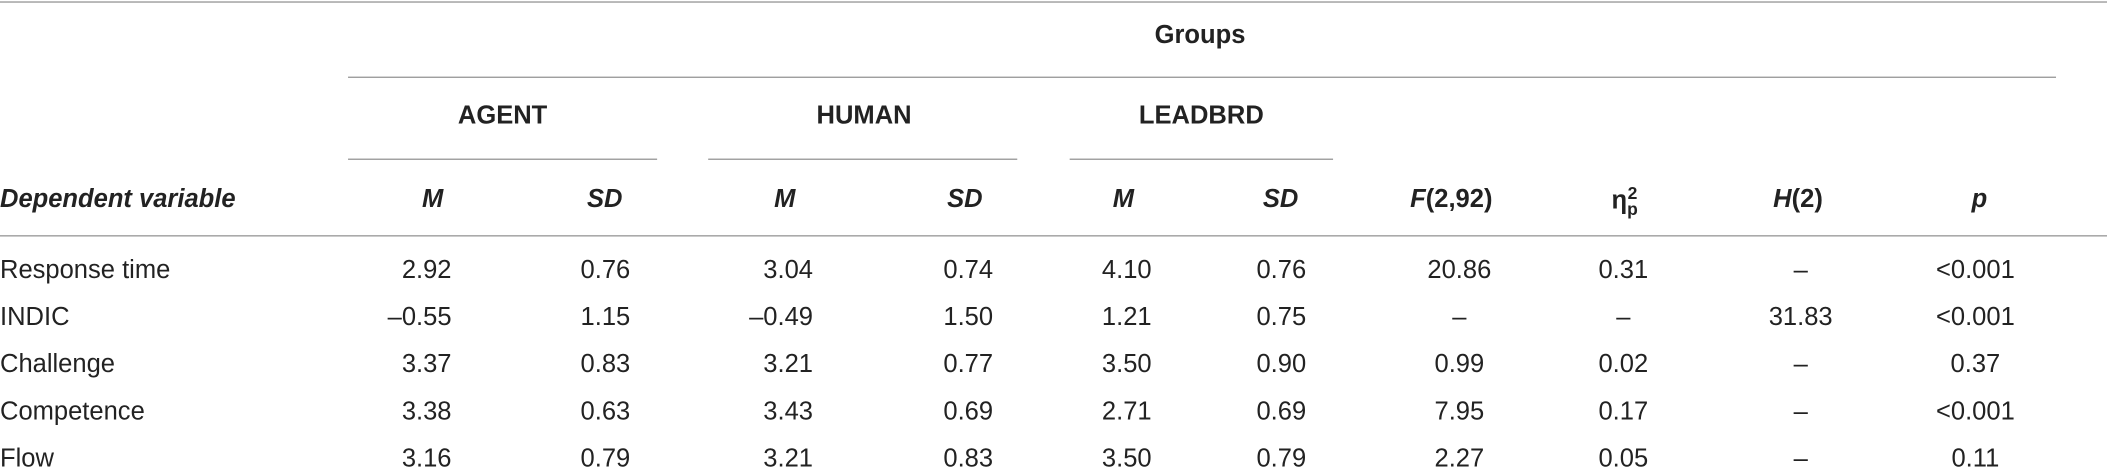  Describe the element at coordinates (72, 411) in the screenshot. I see `row-label: Competence` at that location.